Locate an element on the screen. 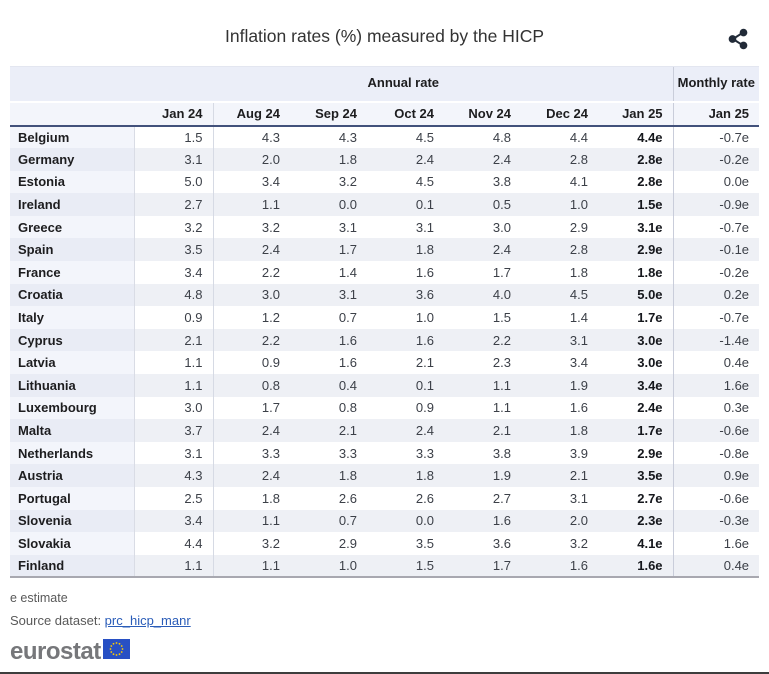  column-header-oct-24: Oct 24 is located at coordinates (405, 114).